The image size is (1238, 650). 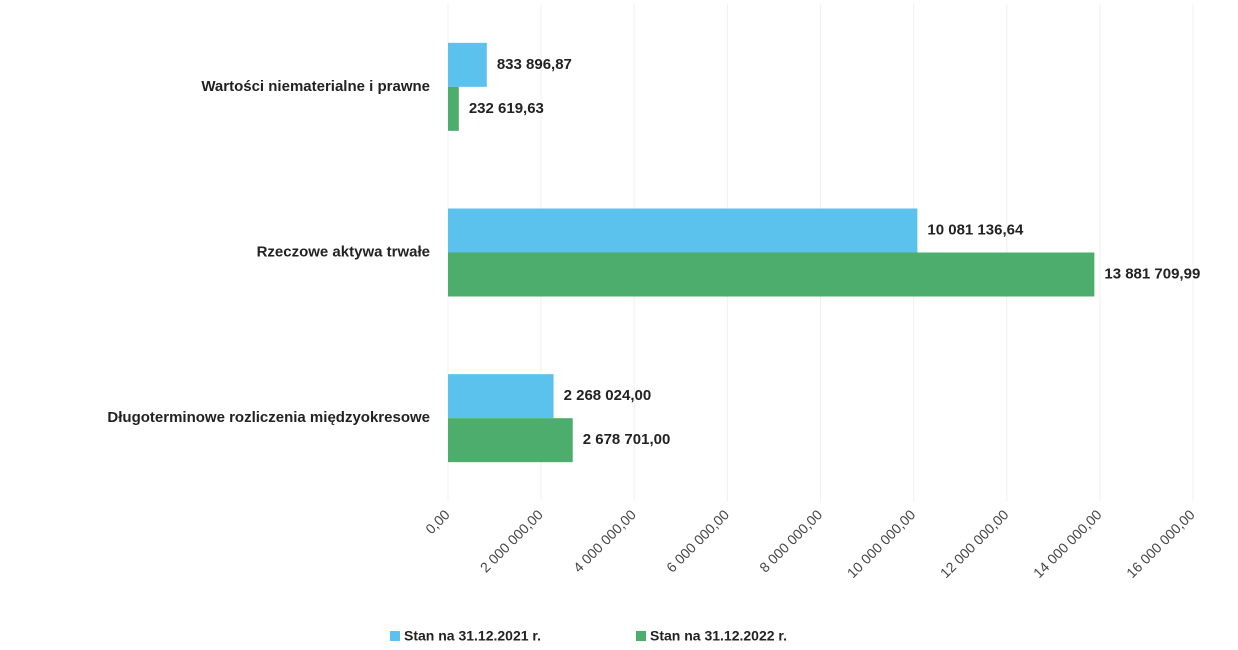 What do you see at coordinates (511, 540) in the screenshot?
I see `x-tick-label: 2 000 000,00` at bounding box center [511, 540].